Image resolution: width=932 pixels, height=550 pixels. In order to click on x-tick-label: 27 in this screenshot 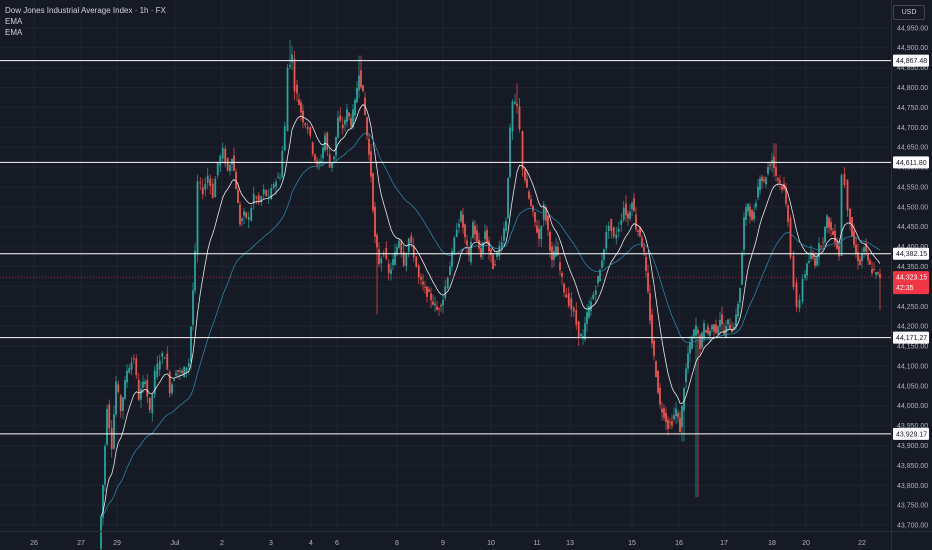, I will do `click(81, 543)`.